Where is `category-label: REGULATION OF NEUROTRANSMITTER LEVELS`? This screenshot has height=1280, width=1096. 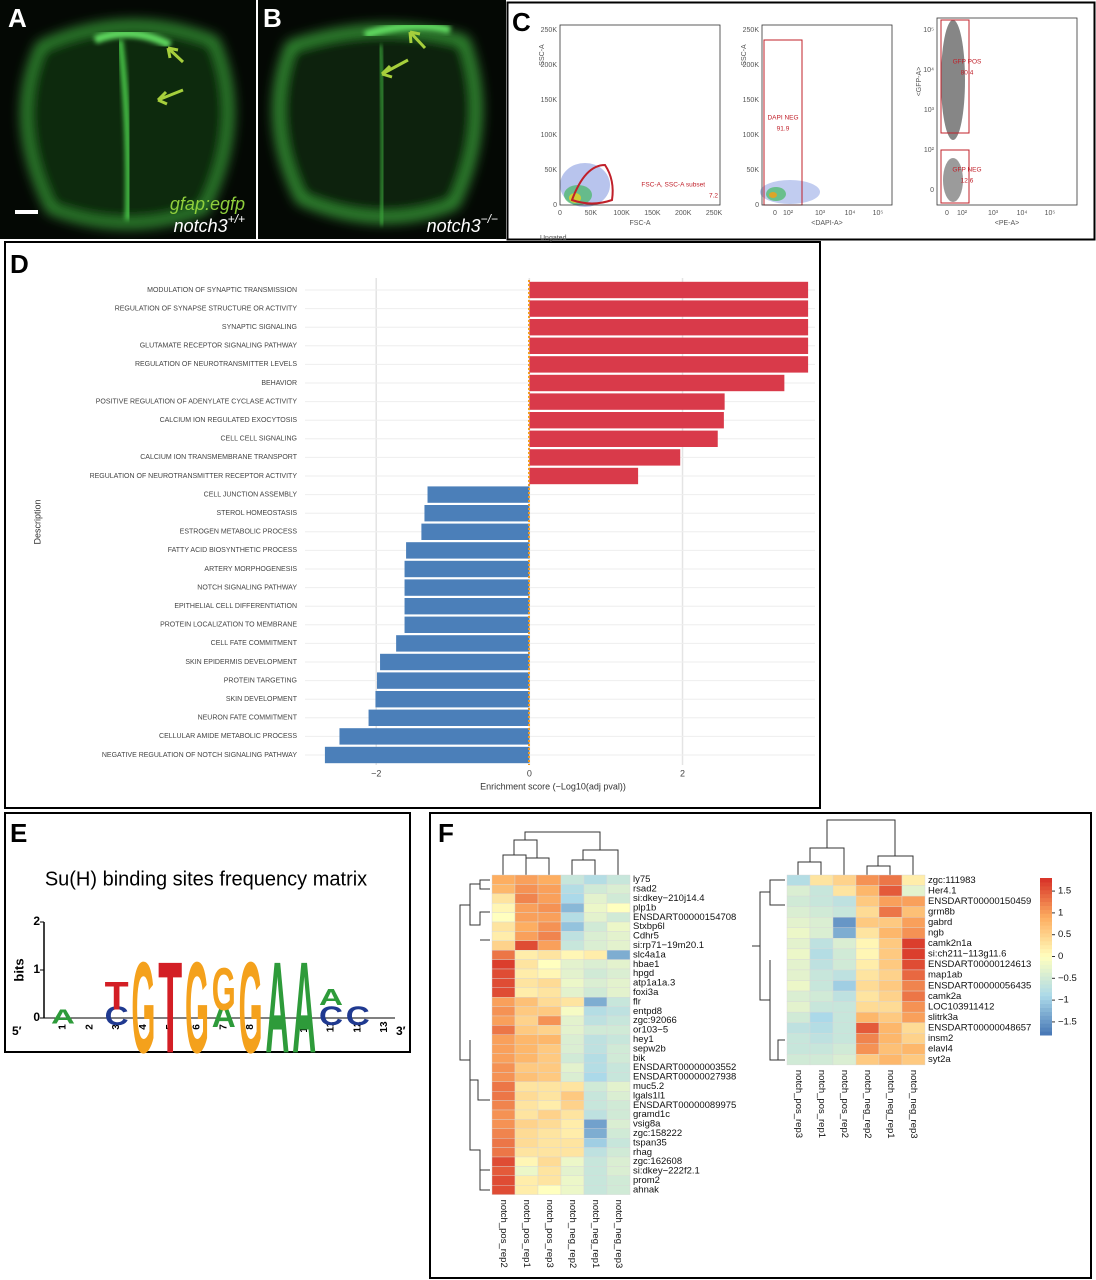
category-label: REGULATION OF NEUROTRANSMITTER LEVELS is located at coordinates (216, 364).